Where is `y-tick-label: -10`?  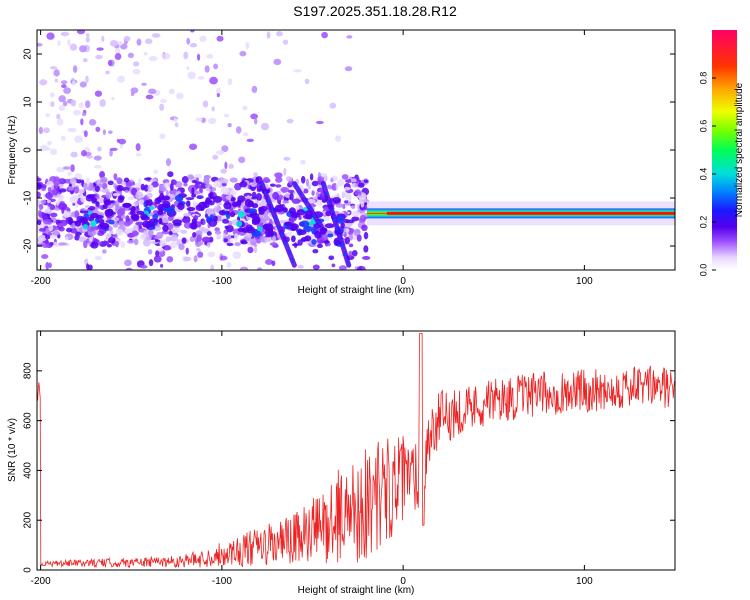 y-tick-label: -10 is located at coordinates (28, 197).